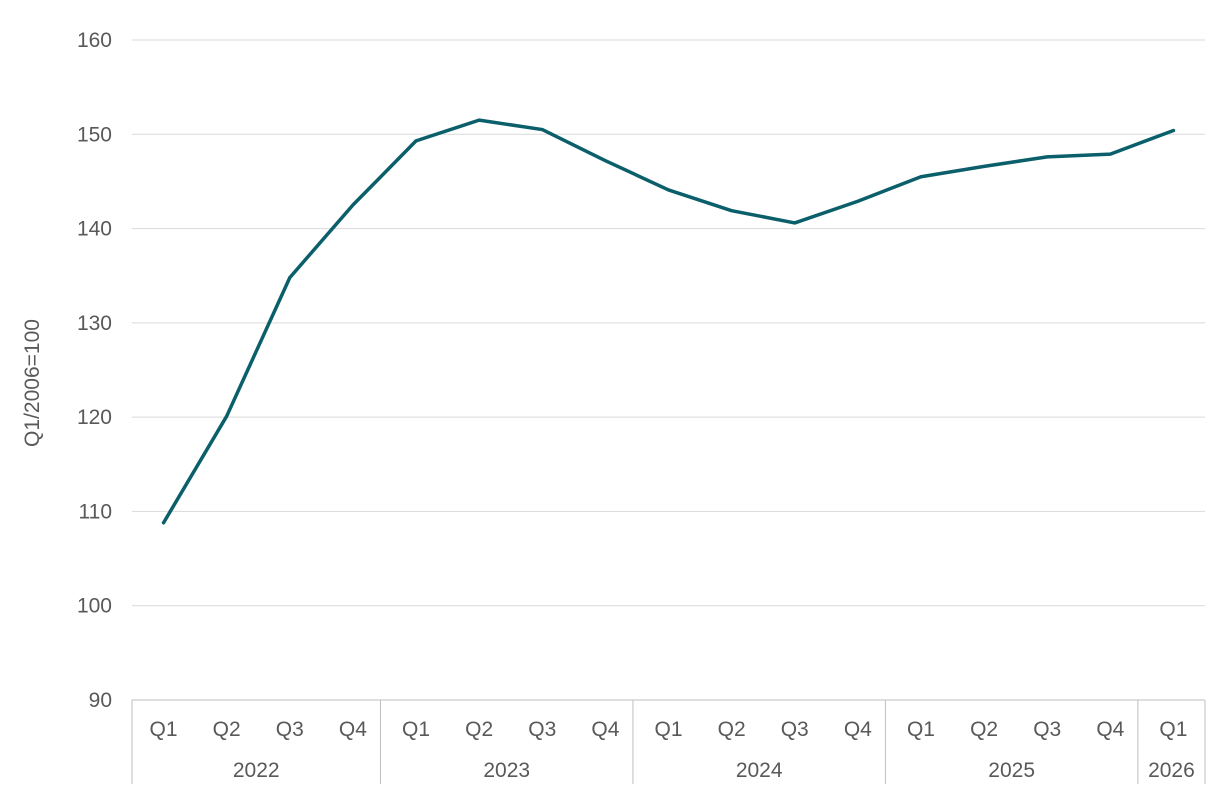 This screenshot has width=1221, height=804. Describe the element at coordinates (506, 770) in the screenshot. I see `x-tick-label-year: 2023` at that location.